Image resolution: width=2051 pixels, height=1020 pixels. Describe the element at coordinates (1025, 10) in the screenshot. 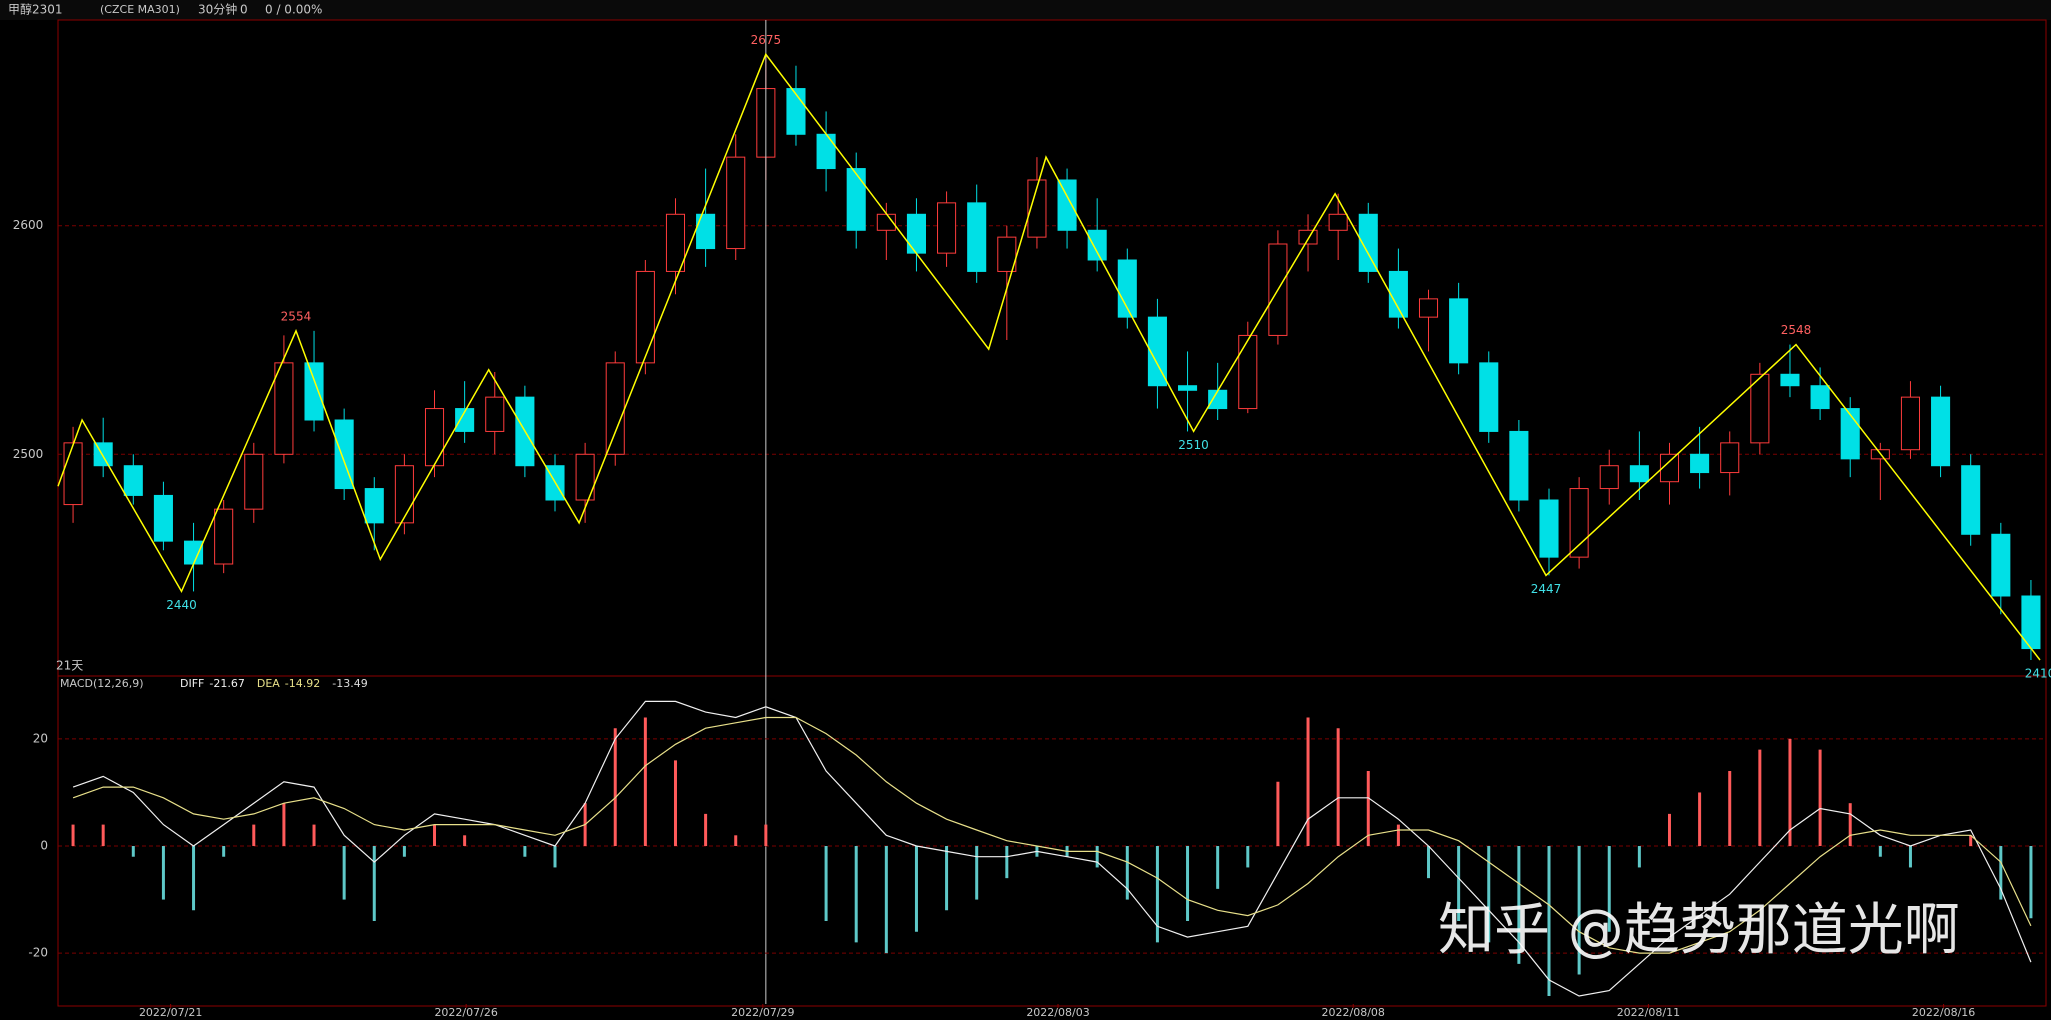

I see `header-bar` at that location.